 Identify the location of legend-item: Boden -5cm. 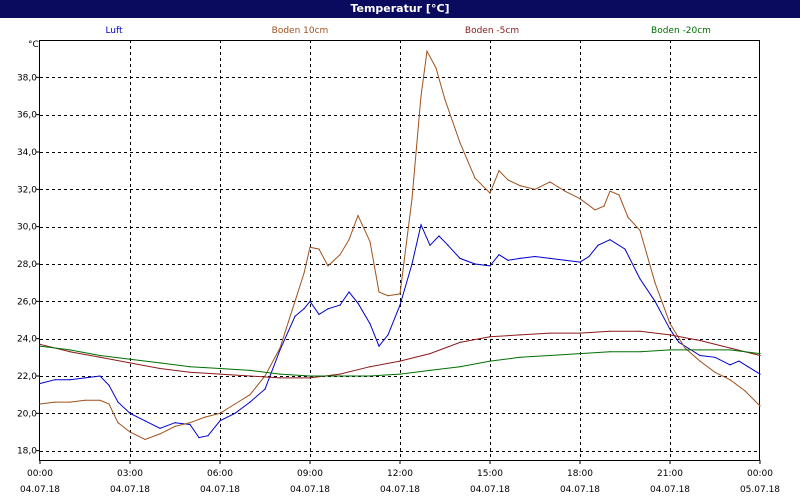
(492, 31).